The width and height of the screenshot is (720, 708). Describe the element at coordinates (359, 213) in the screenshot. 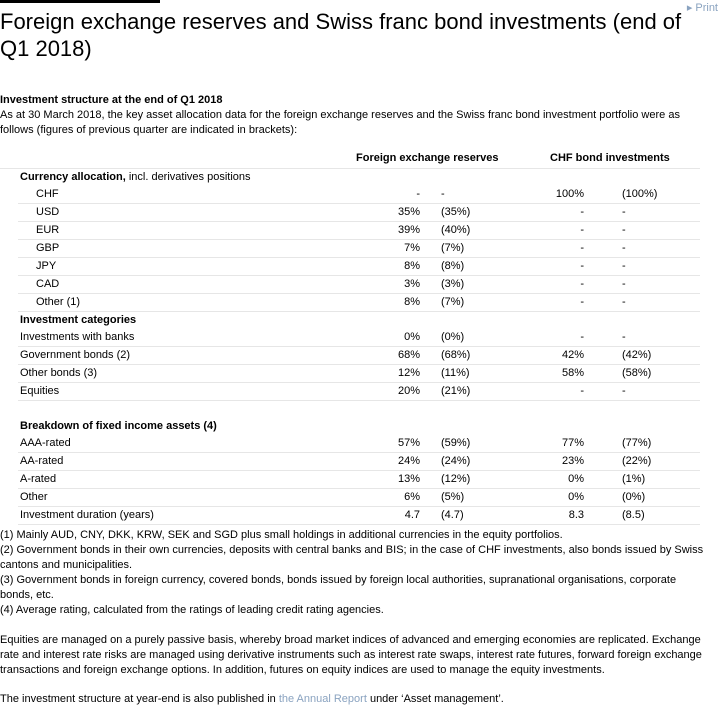

I see `table-row: USD 35% (35%) - -` at that location.